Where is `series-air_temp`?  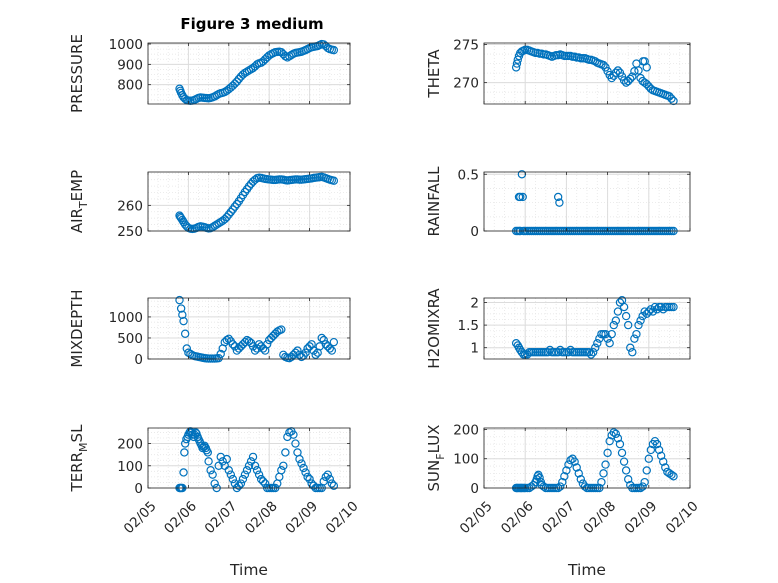 series-air_temp is located at coordinates (257, 203).